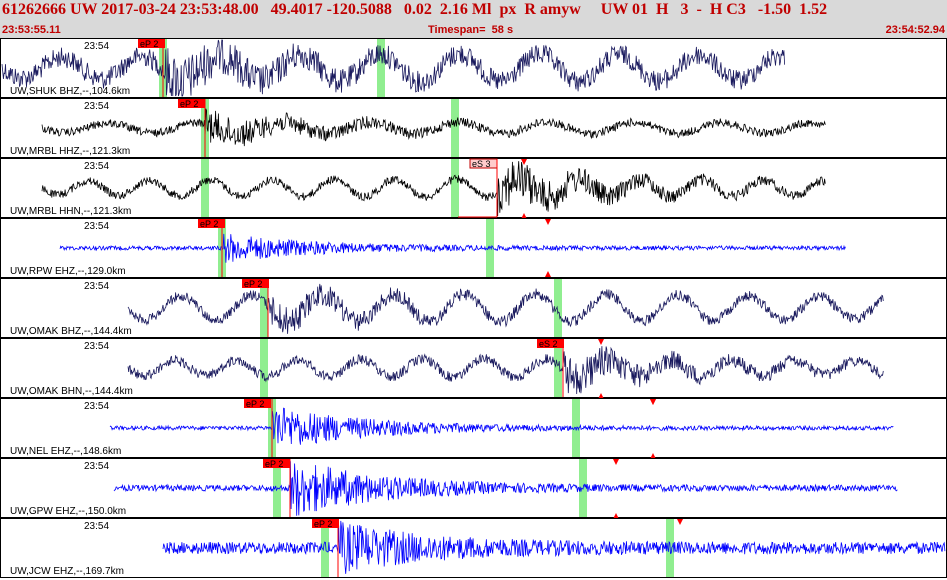 Image resolution: width=947 pixels, height=580 pixels. I want to click on trace-panel: 23:54 eP 2 UW,RPW EHZ,--,129.0km, so click(473, 248).